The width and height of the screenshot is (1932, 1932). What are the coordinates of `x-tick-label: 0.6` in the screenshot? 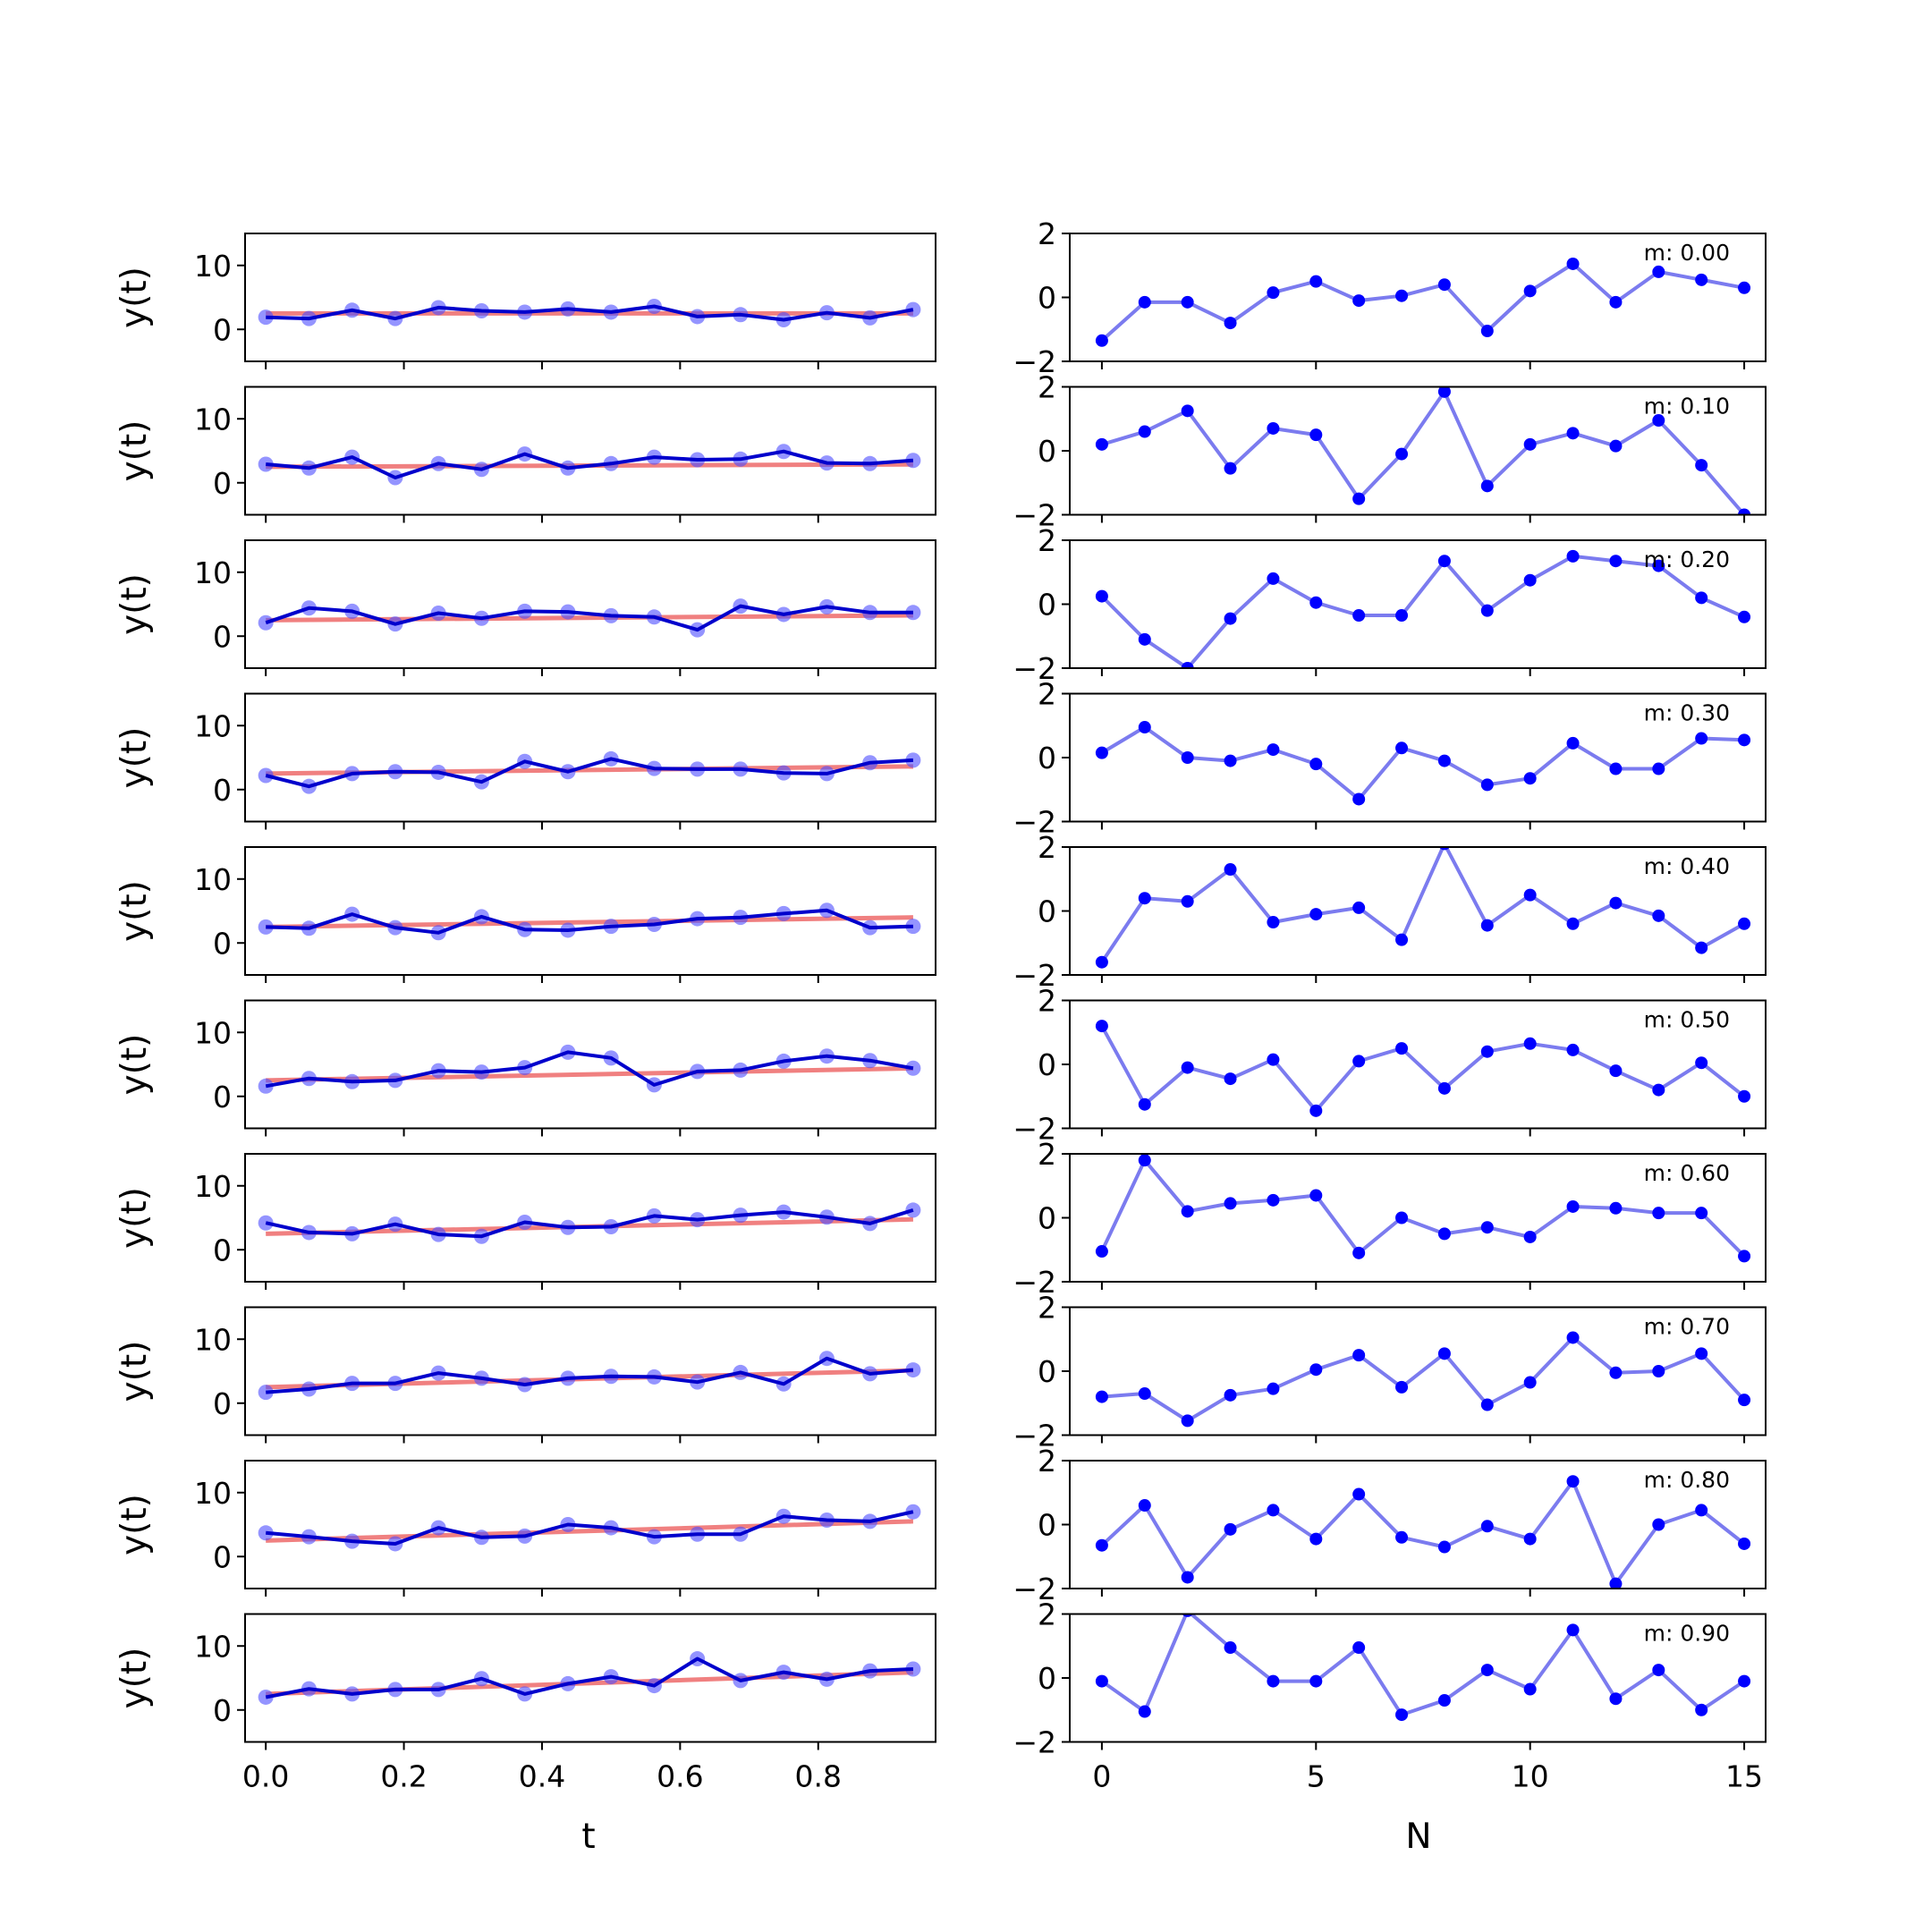 It's located at (680, 1776).